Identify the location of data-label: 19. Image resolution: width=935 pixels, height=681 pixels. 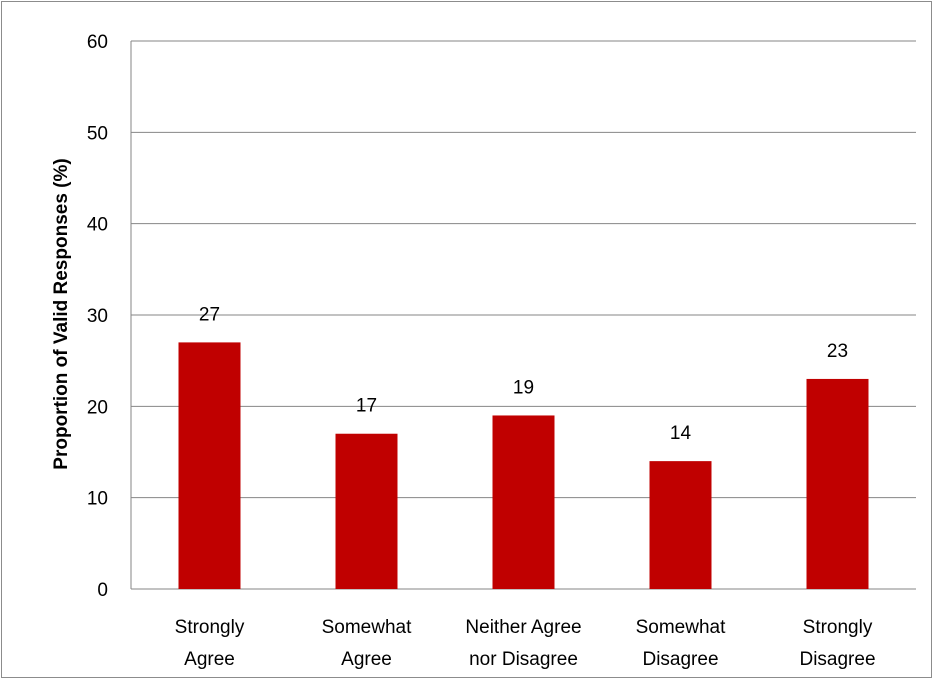
(523, 387).